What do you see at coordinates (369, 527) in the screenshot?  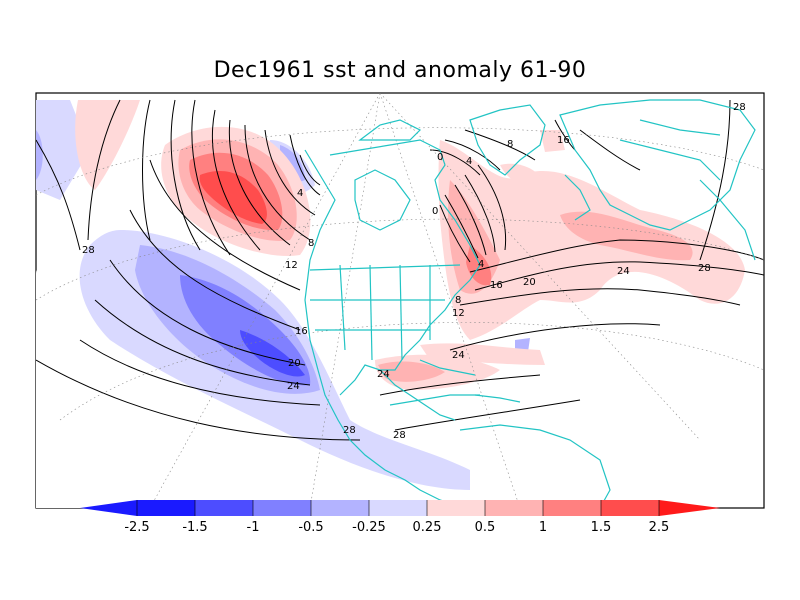 I see `colorbar-tick-label: -0.25` at bounding box center [369, 527].